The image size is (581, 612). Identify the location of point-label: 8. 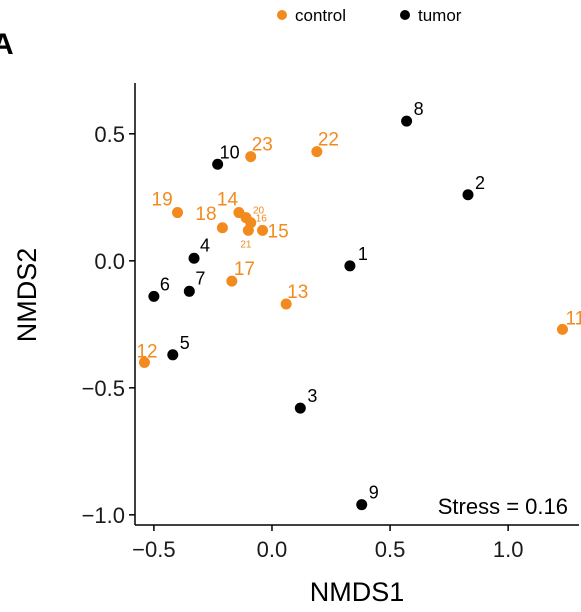
(419, 109).